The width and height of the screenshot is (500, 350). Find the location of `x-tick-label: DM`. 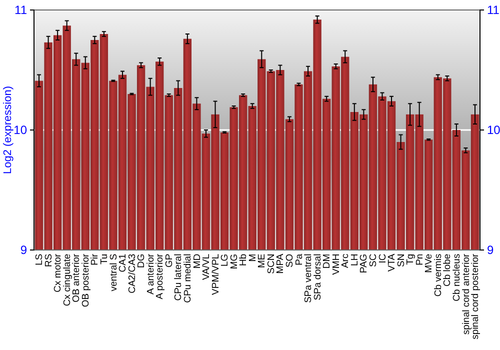

x-tick-label: DM is located at coordinates (327, 261).